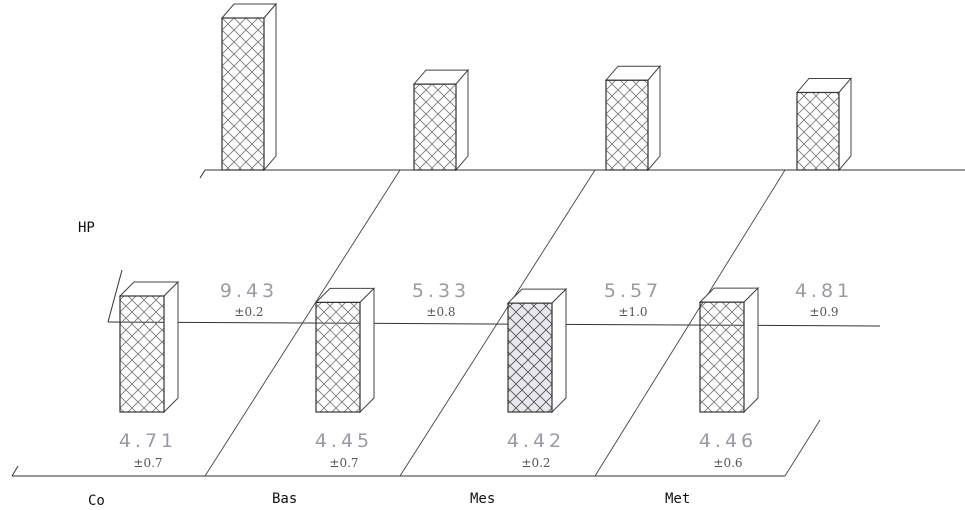  I want to click on value-label-front-bas: 4.45, so click(344, 441).